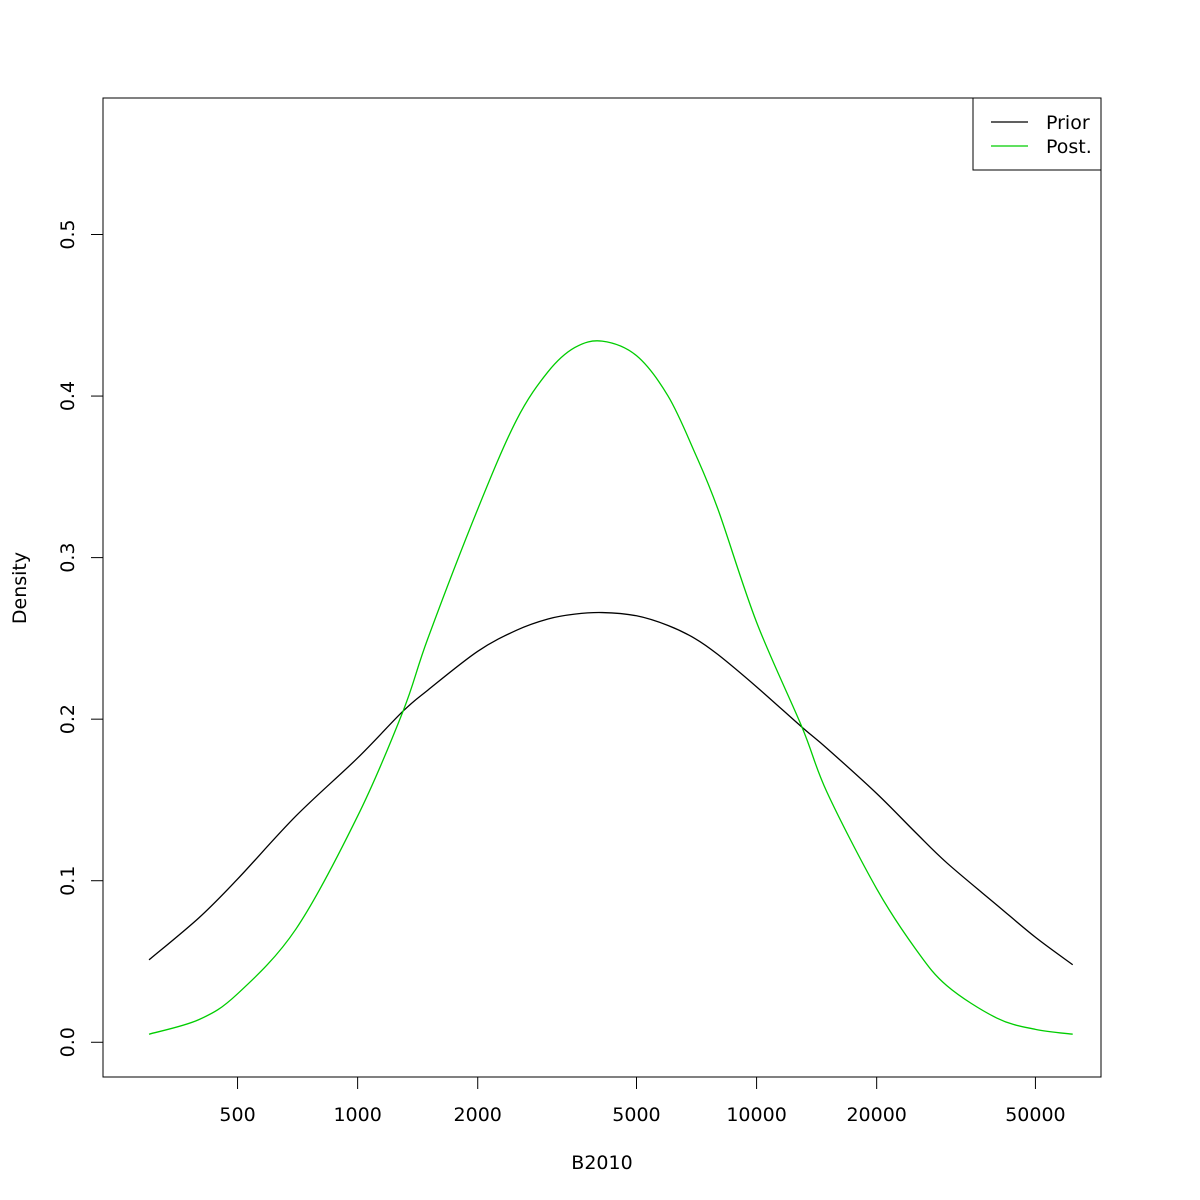  What do you see at coordinates (601, 1163) in the screenshot?
I see `x-axis-title: B2010` at bounding box center [601, 1163].